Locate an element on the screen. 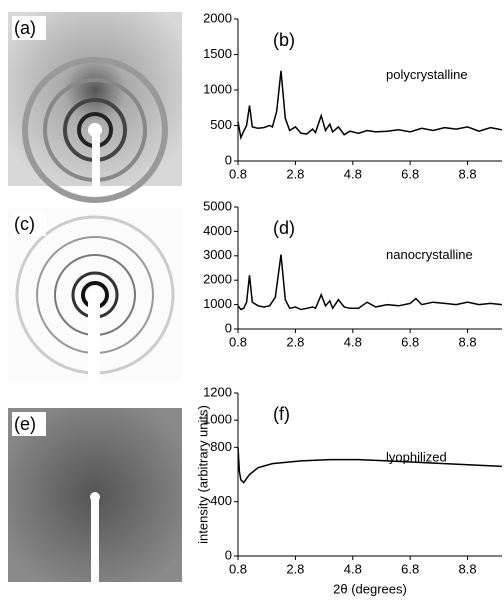  image-c is located at coordinates (95, 295).